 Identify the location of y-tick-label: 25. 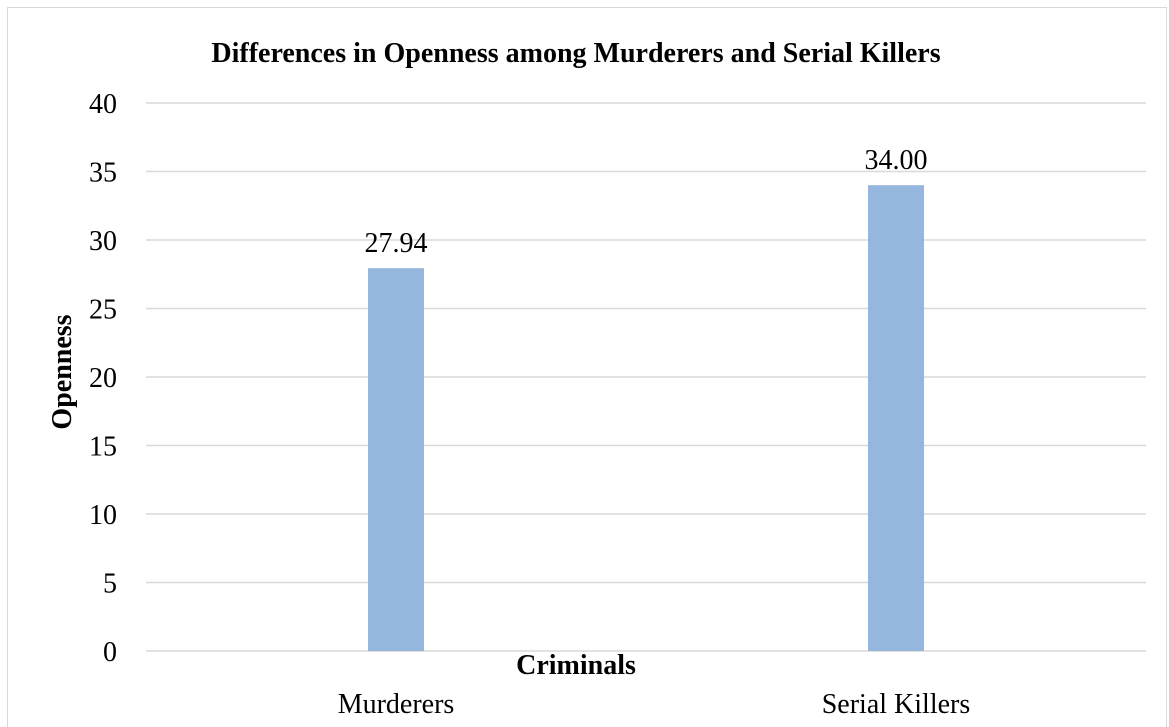
(103, 310).